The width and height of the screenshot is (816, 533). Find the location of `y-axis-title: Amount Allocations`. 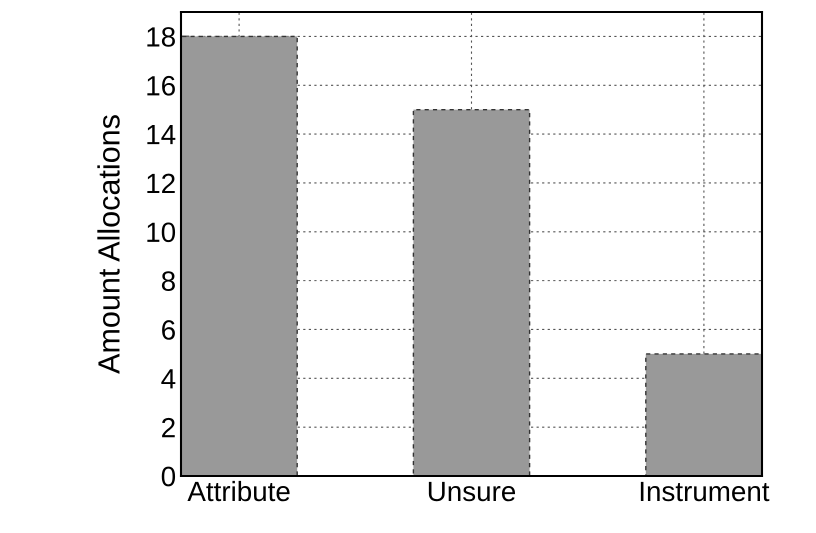

y-axis-title: Amount Allocations is located at coordinates (108, 244).